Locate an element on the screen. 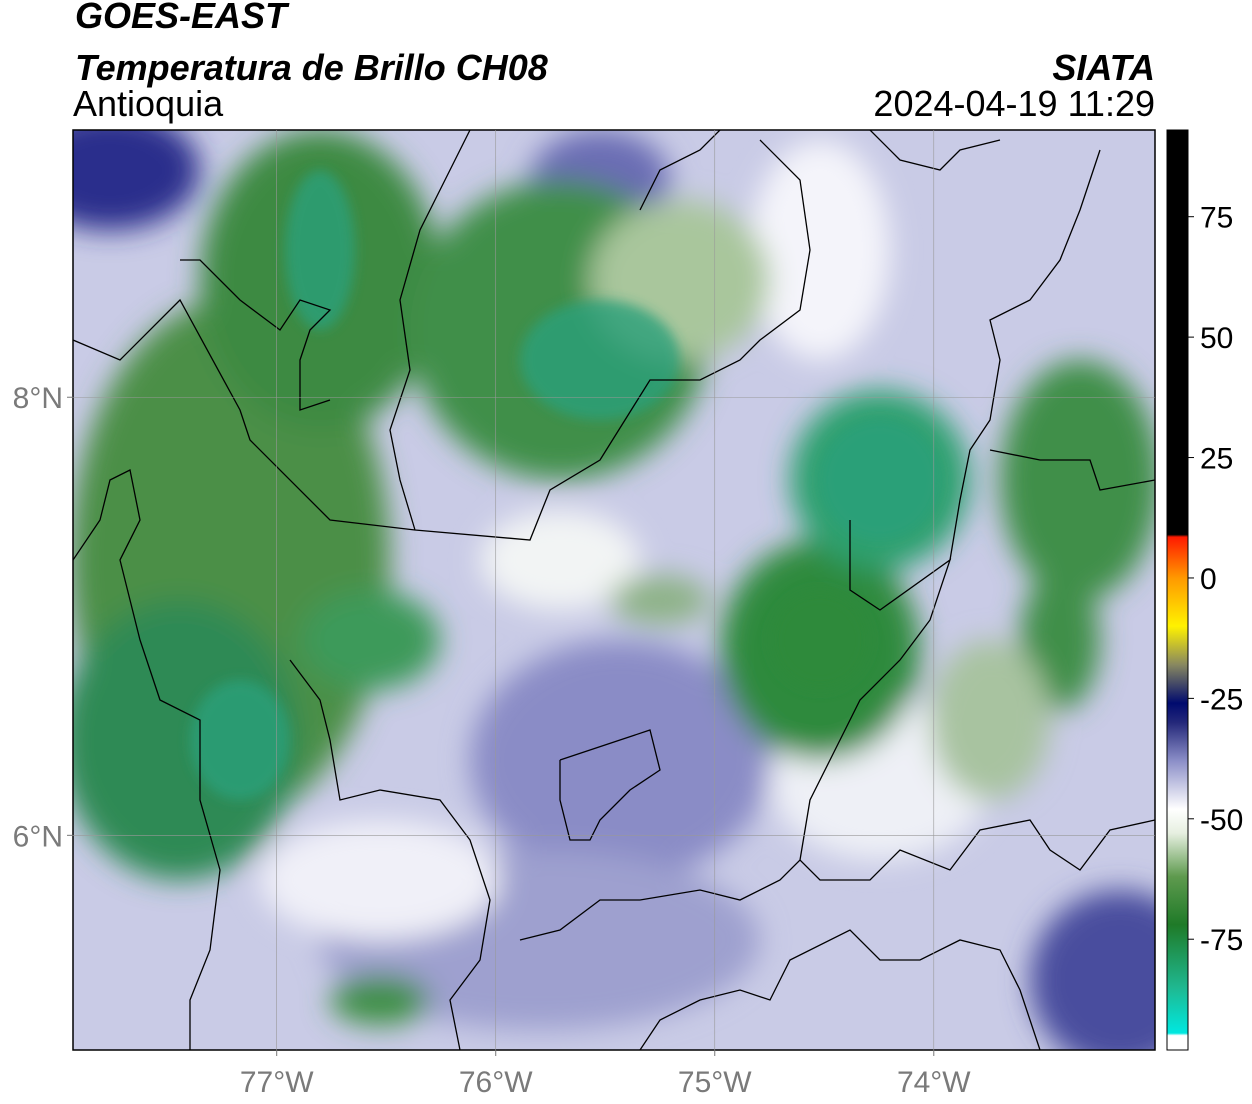 Image resolution: width=1252 pixels, height=1104 pixels. colorbar: 75 50 25 0 -25 -50 -75 is located at coordinates (1204, 590).